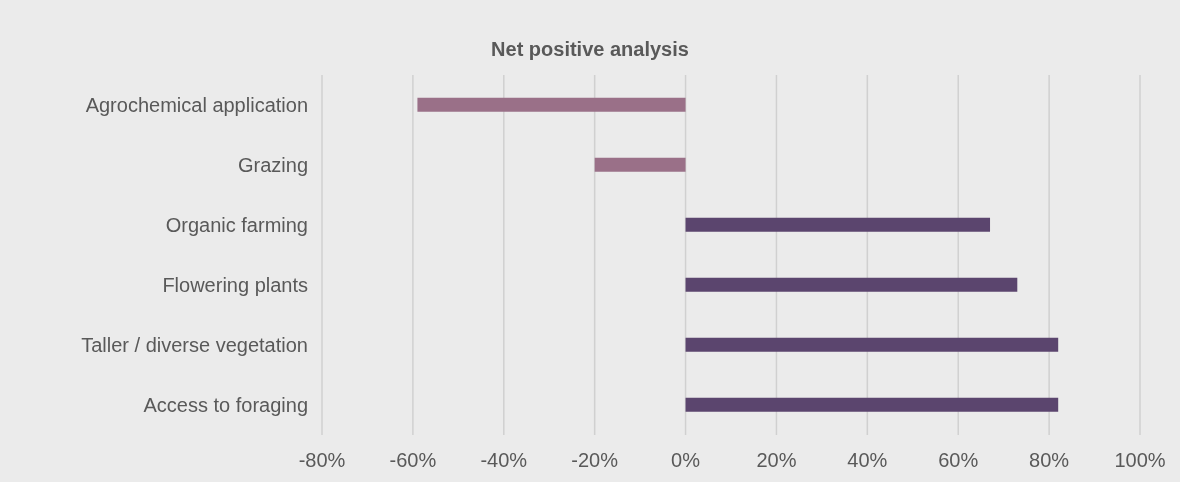 The image size is (1180, 482). What do you see at coordinates (590, 49) in the screenshot?
I see `chart-title: Net positive analysis` at bounding box center [590, 49].